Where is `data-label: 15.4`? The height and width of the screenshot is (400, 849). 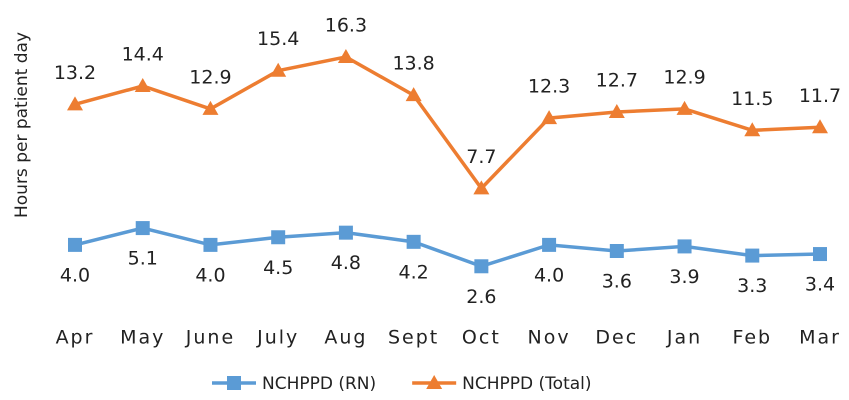 data-label: 15.4 is located at coordinates (278, 39).